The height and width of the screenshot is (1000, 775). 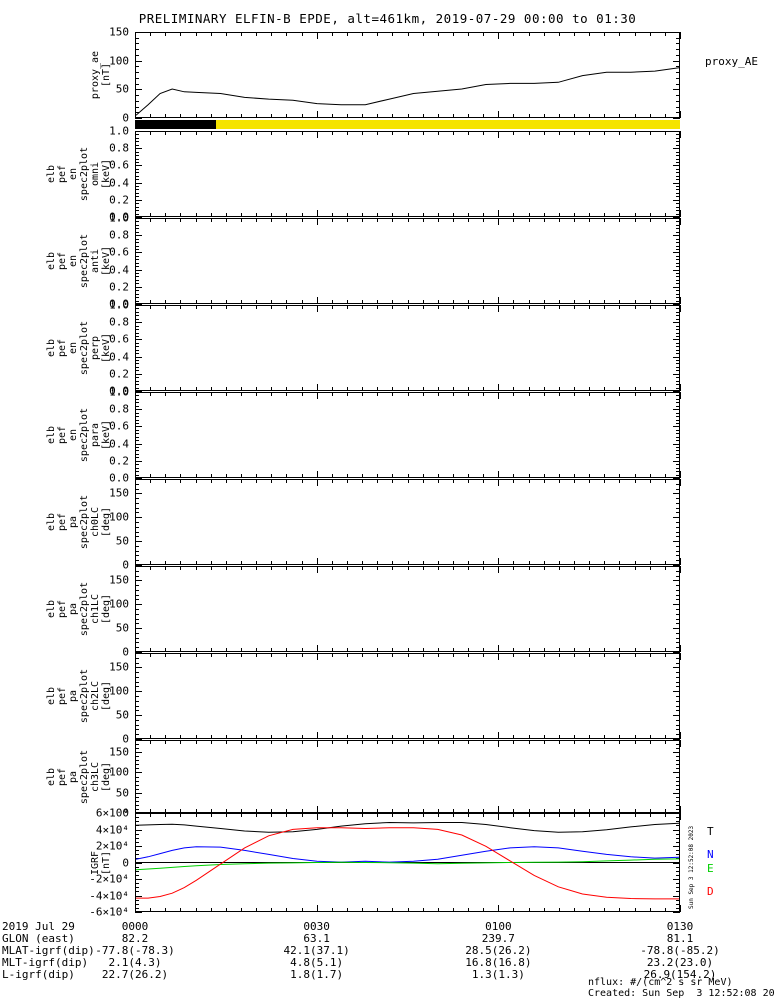 What do you see at coordinates (106, 435) in the screenshot?
I see `ylabel-en-para-5: [keV]` at bounding box center [106, 435].